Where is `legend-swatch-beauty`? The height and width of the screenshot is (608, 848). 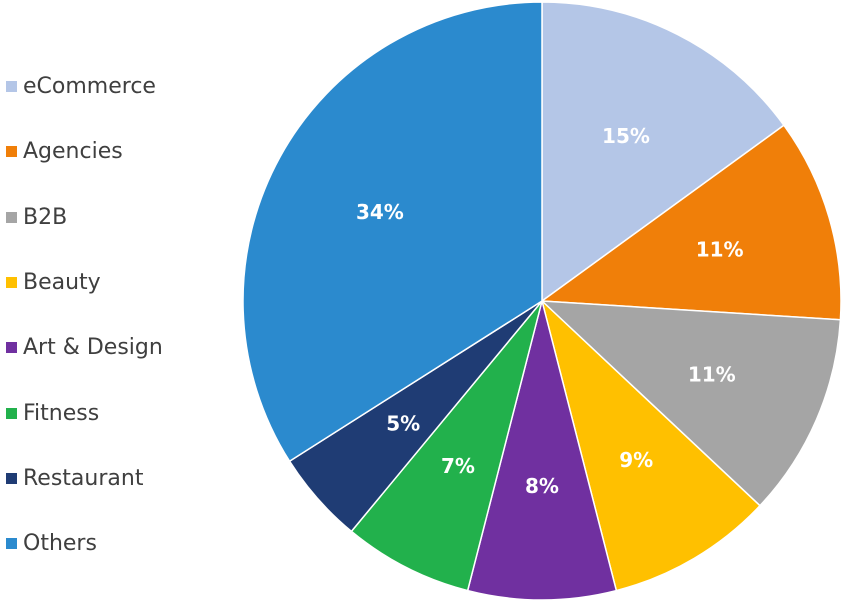
legend-swatch-beauty is located at coordinates (11, 283).